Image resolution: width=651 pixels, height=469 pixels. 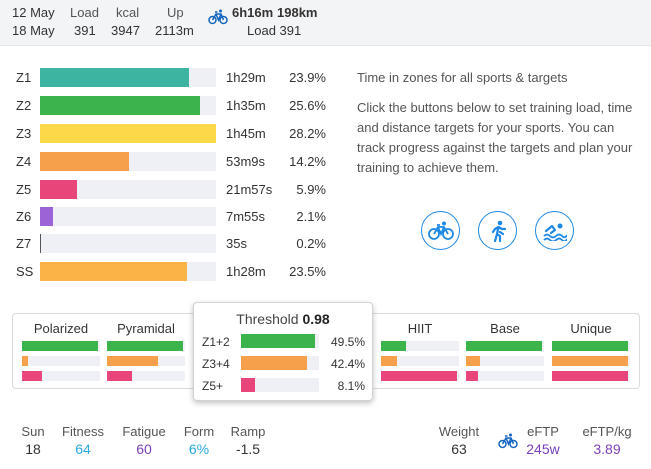 I want to click on form-value: 6%, so click(x=199, y=449).